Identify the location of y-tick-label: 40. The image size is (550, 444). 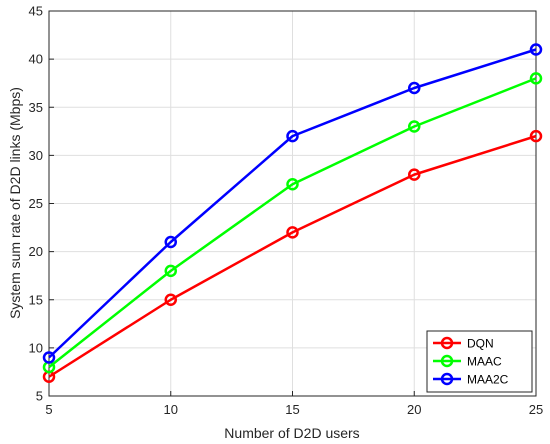
(36, 59).